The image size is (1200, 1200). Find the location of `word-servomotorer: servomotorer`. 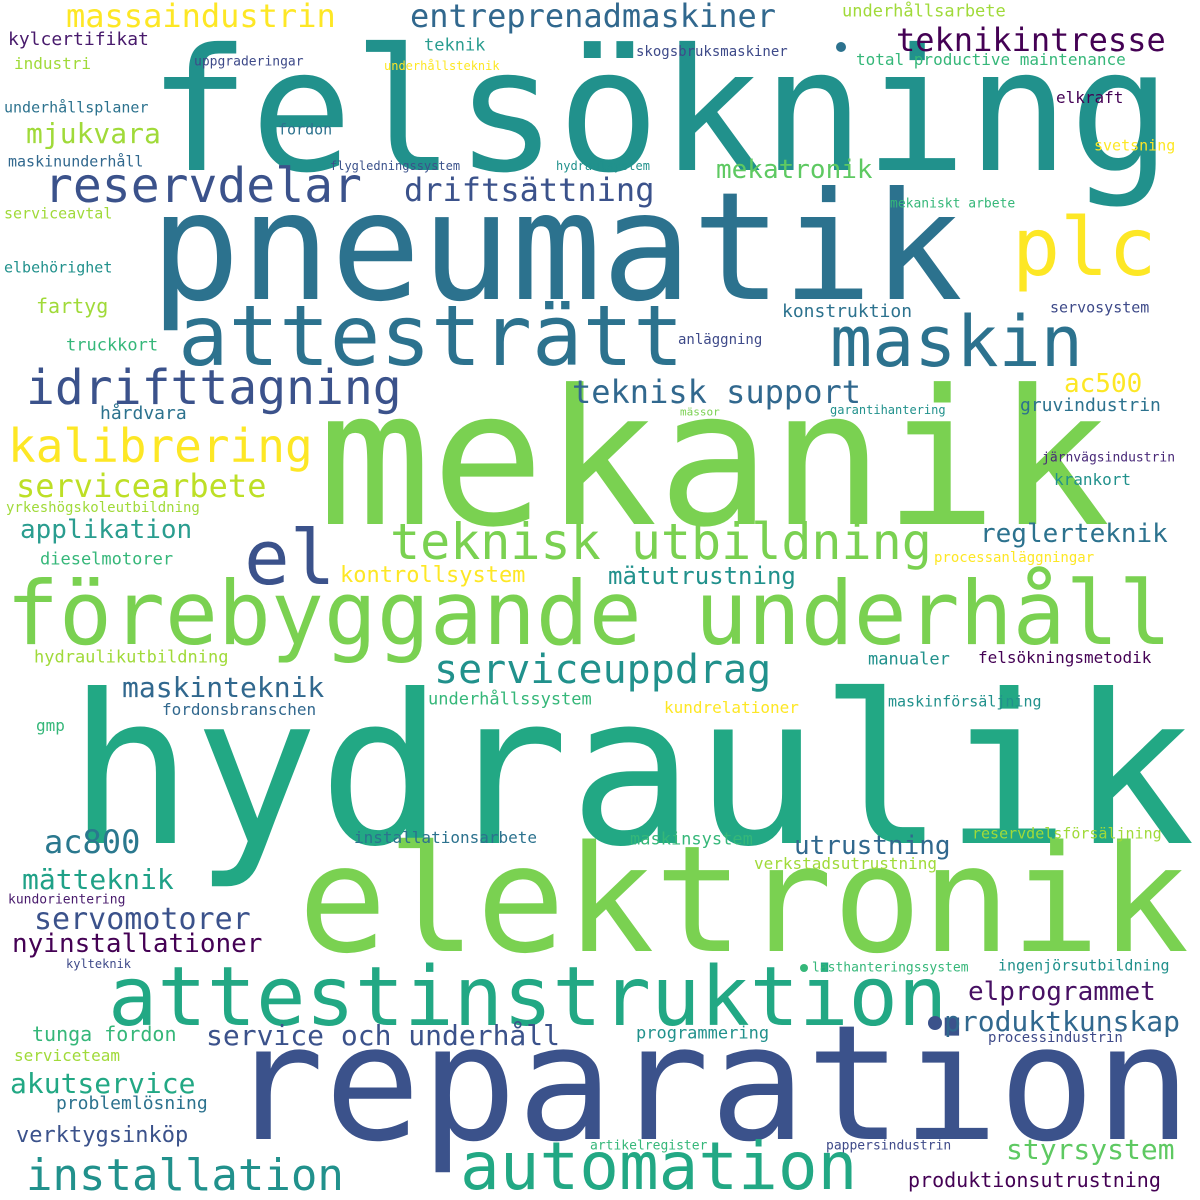

word-servomotorer: servomotorer is located at coordinates (142, 919).